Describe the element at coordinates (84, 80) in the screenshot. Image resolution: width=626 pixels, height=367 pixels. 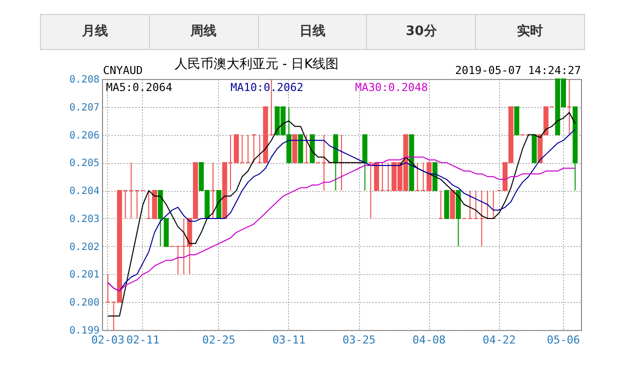
I see `y-tick-label: 0.208` at that location.